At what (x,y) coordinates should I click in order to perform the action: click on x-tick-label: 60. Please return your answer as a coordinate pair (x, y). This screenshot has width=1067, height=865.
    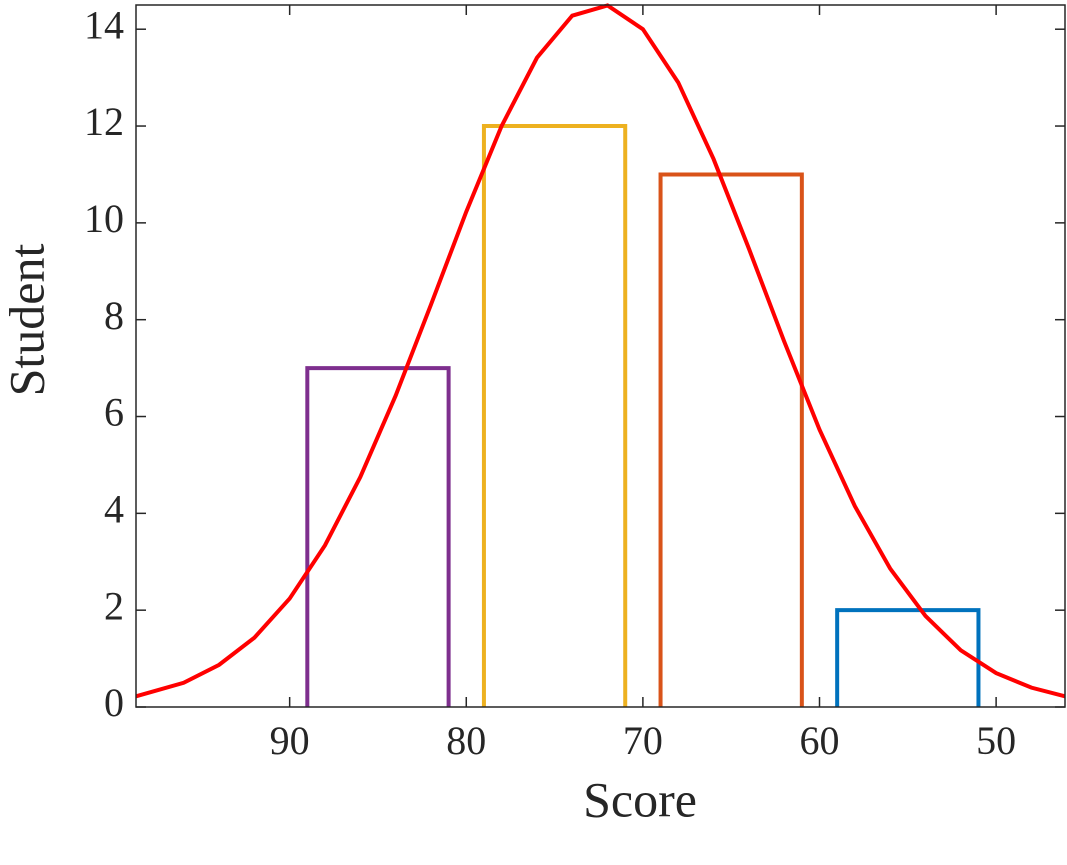
    Looking at the image, I should click on (820, 740).